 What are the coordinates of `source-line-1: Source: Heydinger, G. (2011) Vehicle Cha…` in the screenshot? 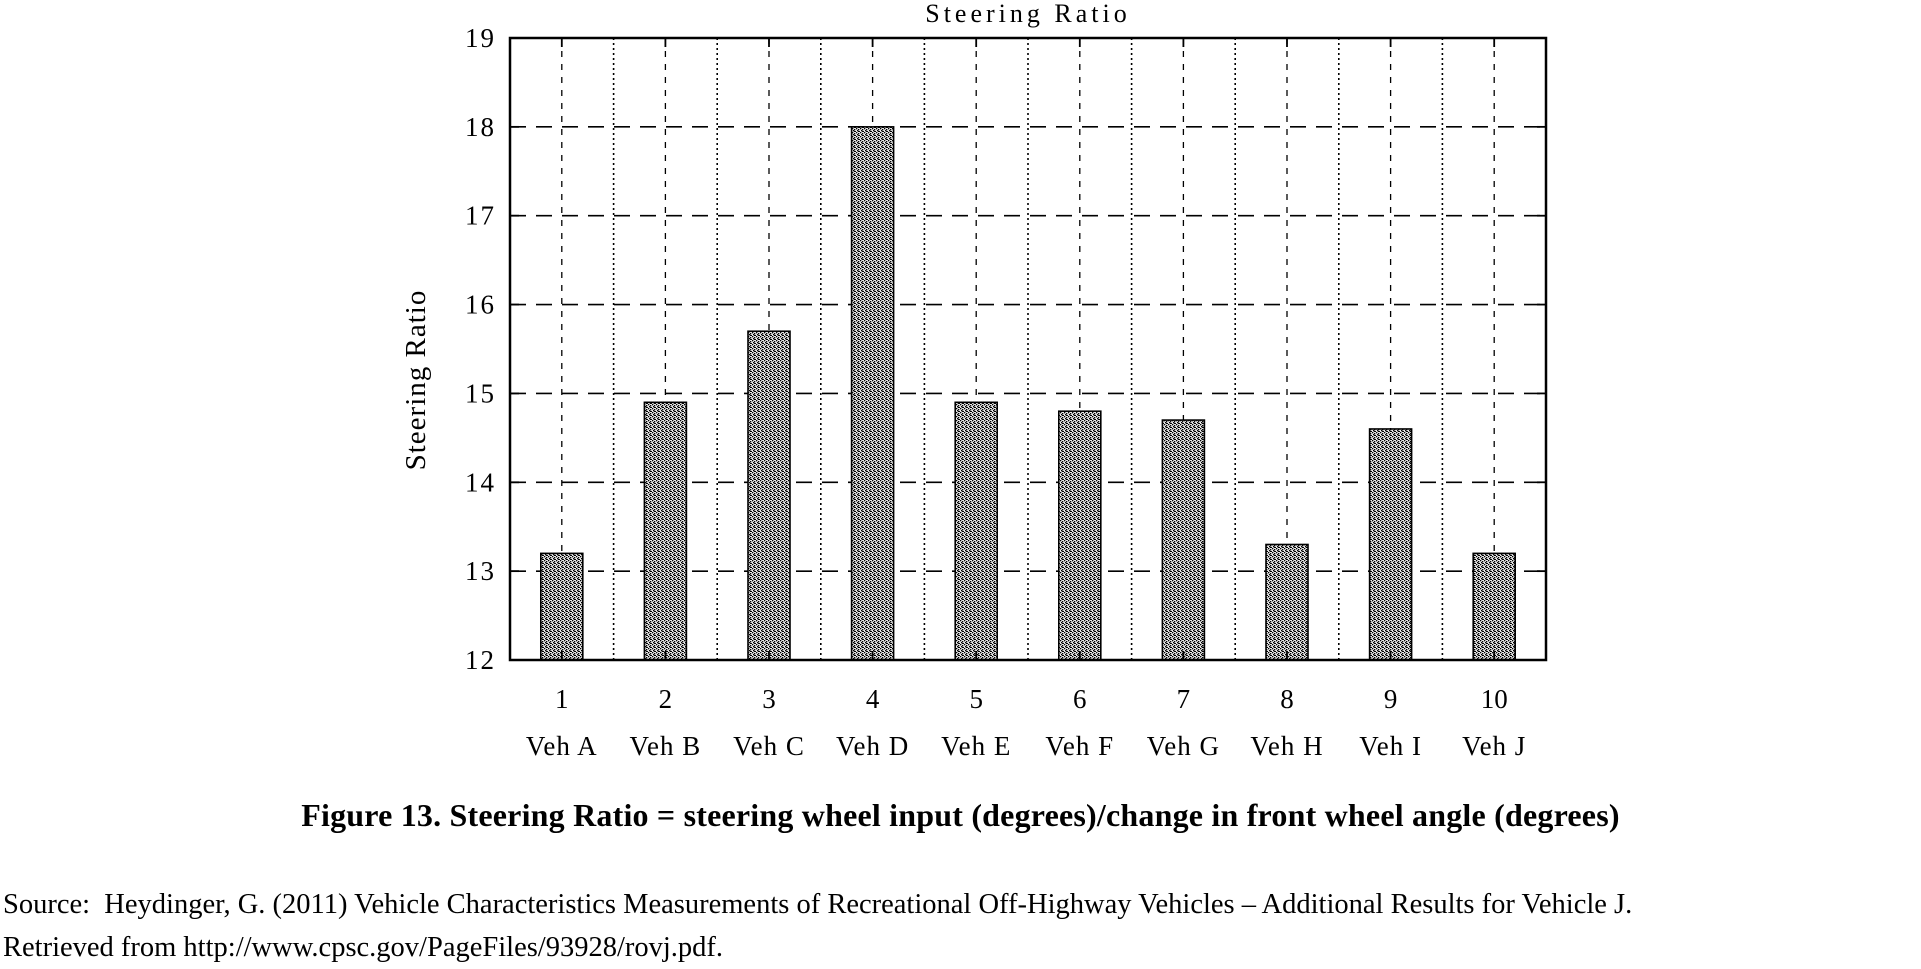 It's located at (818, 904).